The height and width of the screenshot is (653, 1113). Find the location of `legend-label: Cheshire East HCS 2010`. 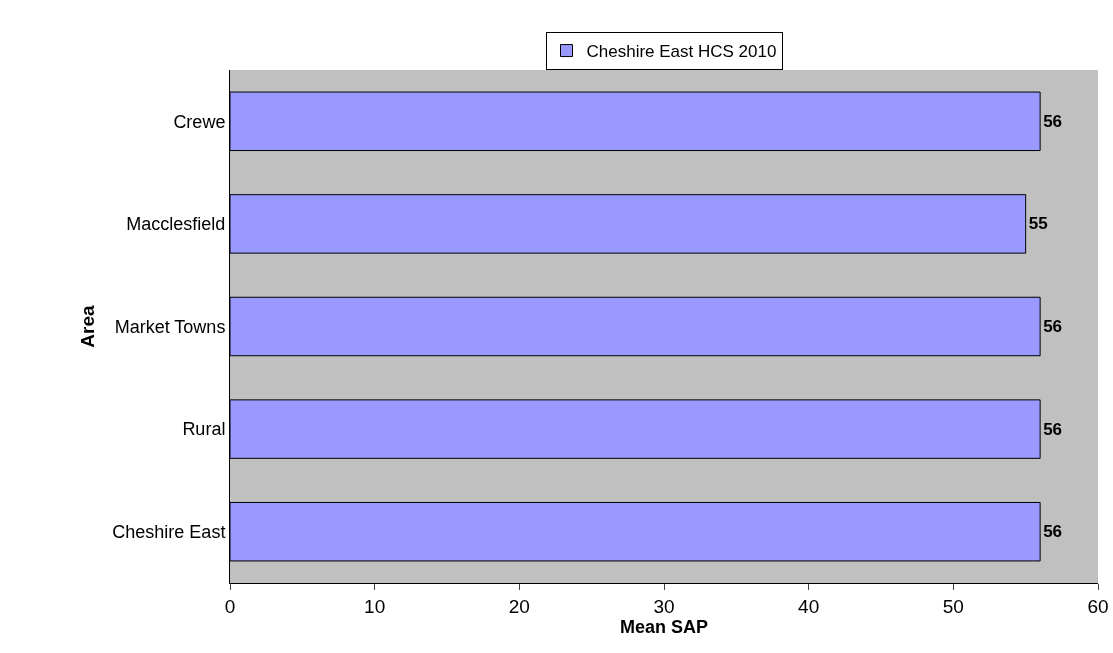

legend-label: Cheshire East HCS 2010 is located at coordinates (681, 52).